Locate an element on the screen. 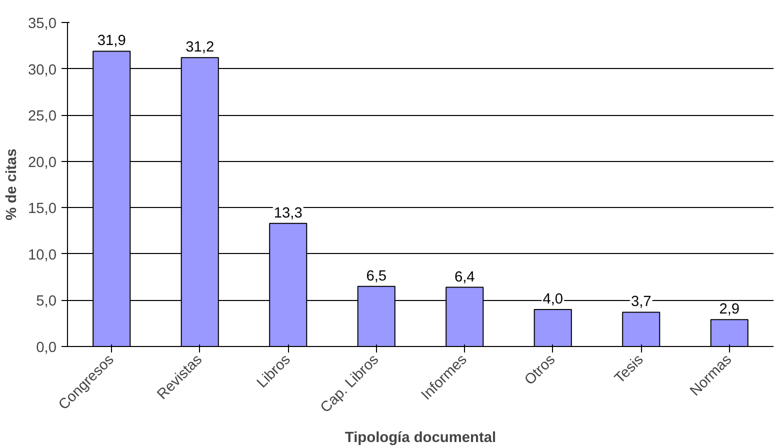 The height and width of the screenshot is (448, 781). data-label: 6,4 is located at coordinates (464, 277).